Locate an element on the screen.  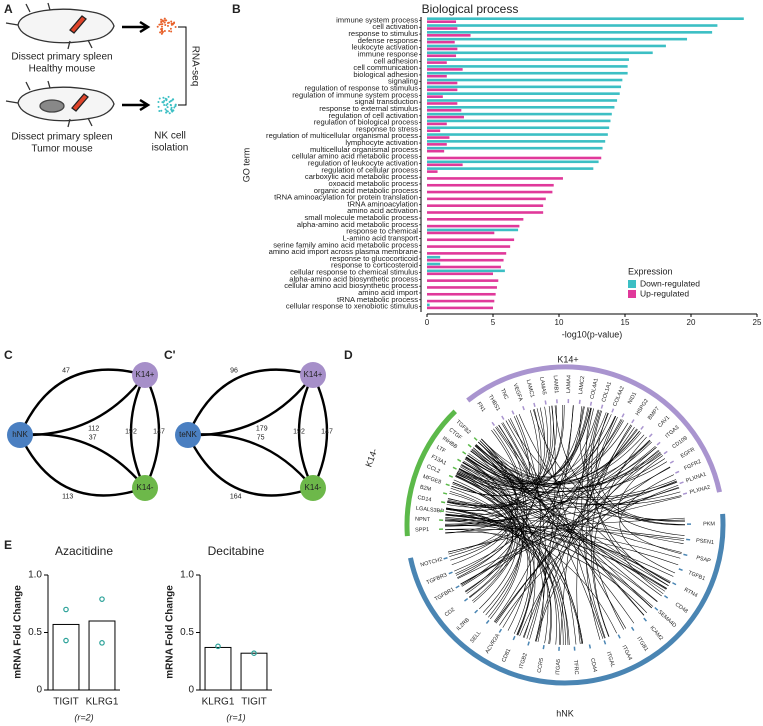
note: (r=1) is located at coordinates (235, 717).